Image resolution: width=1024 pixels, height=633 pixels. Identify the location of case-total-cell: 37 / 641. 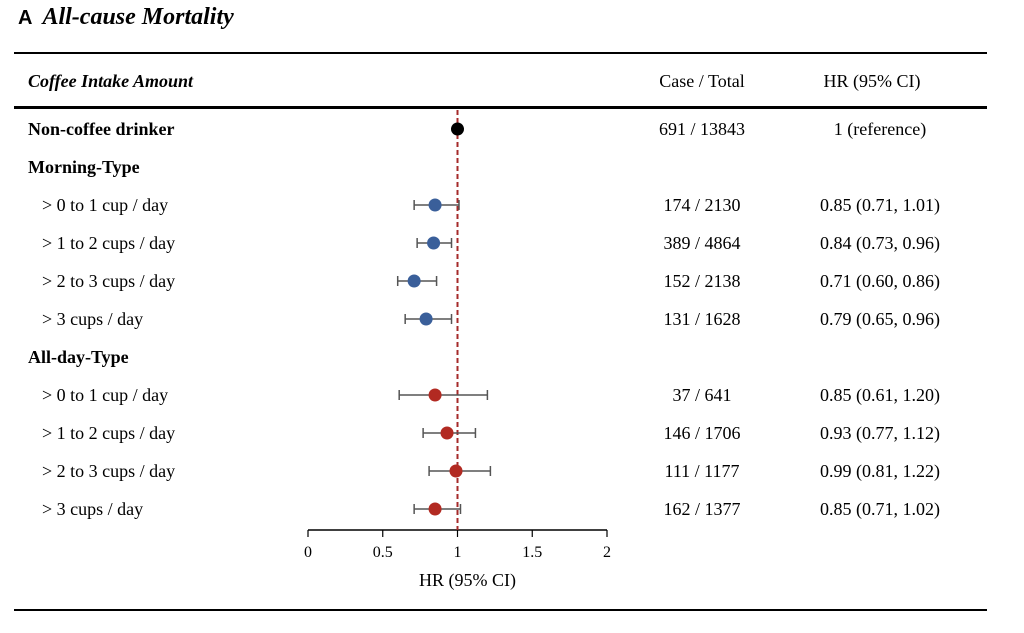
(702, 395).